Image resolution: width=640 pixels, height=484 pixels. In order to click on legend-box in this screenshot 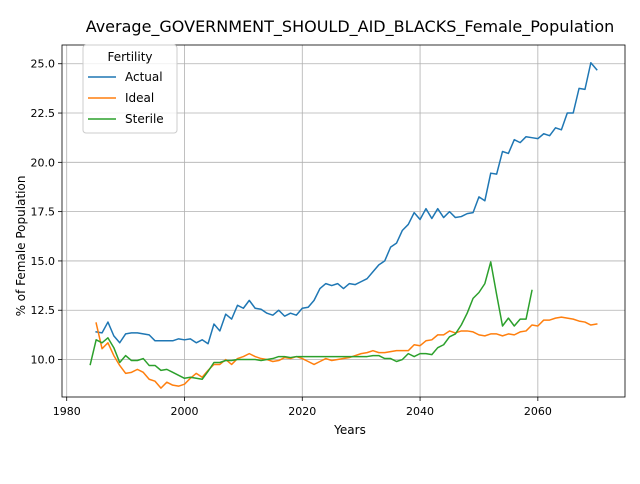, I will do `click(130, 89)`.